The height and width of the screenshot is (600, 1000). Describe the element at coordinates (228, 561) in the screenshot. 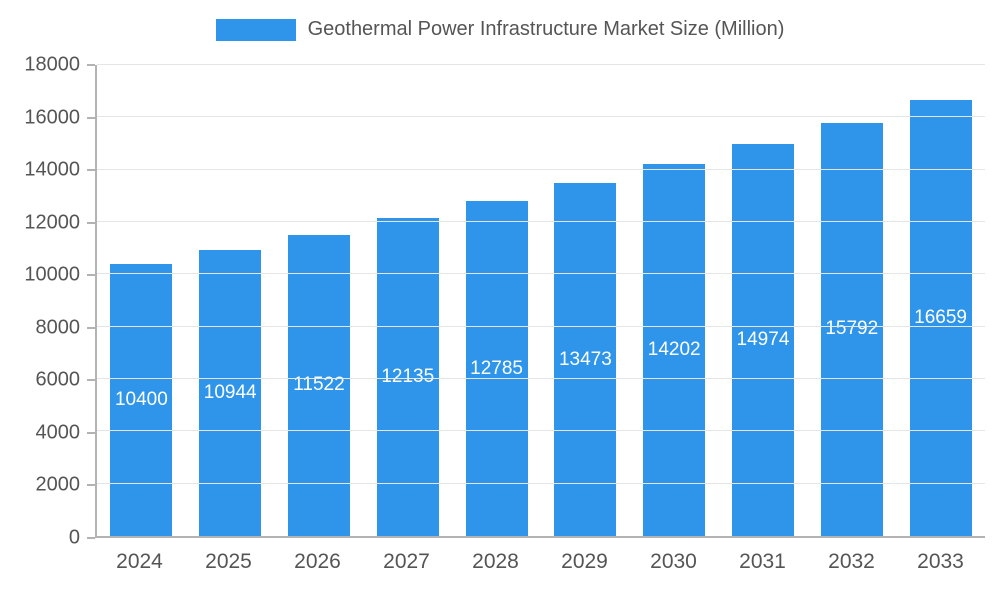

I see `x-axis-tick-label: 2025` at that location.